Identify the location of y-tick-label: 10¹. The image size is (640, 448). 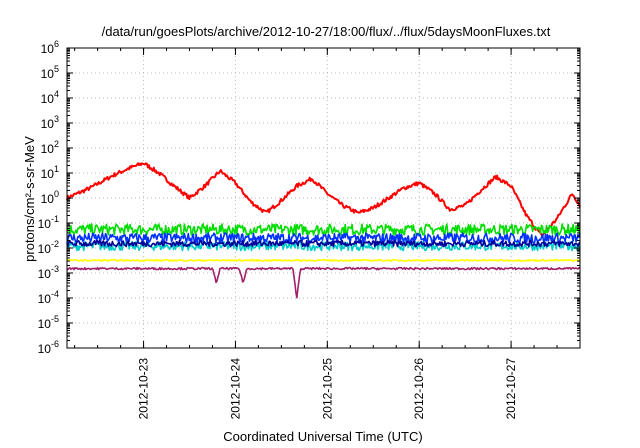
(50, 172).